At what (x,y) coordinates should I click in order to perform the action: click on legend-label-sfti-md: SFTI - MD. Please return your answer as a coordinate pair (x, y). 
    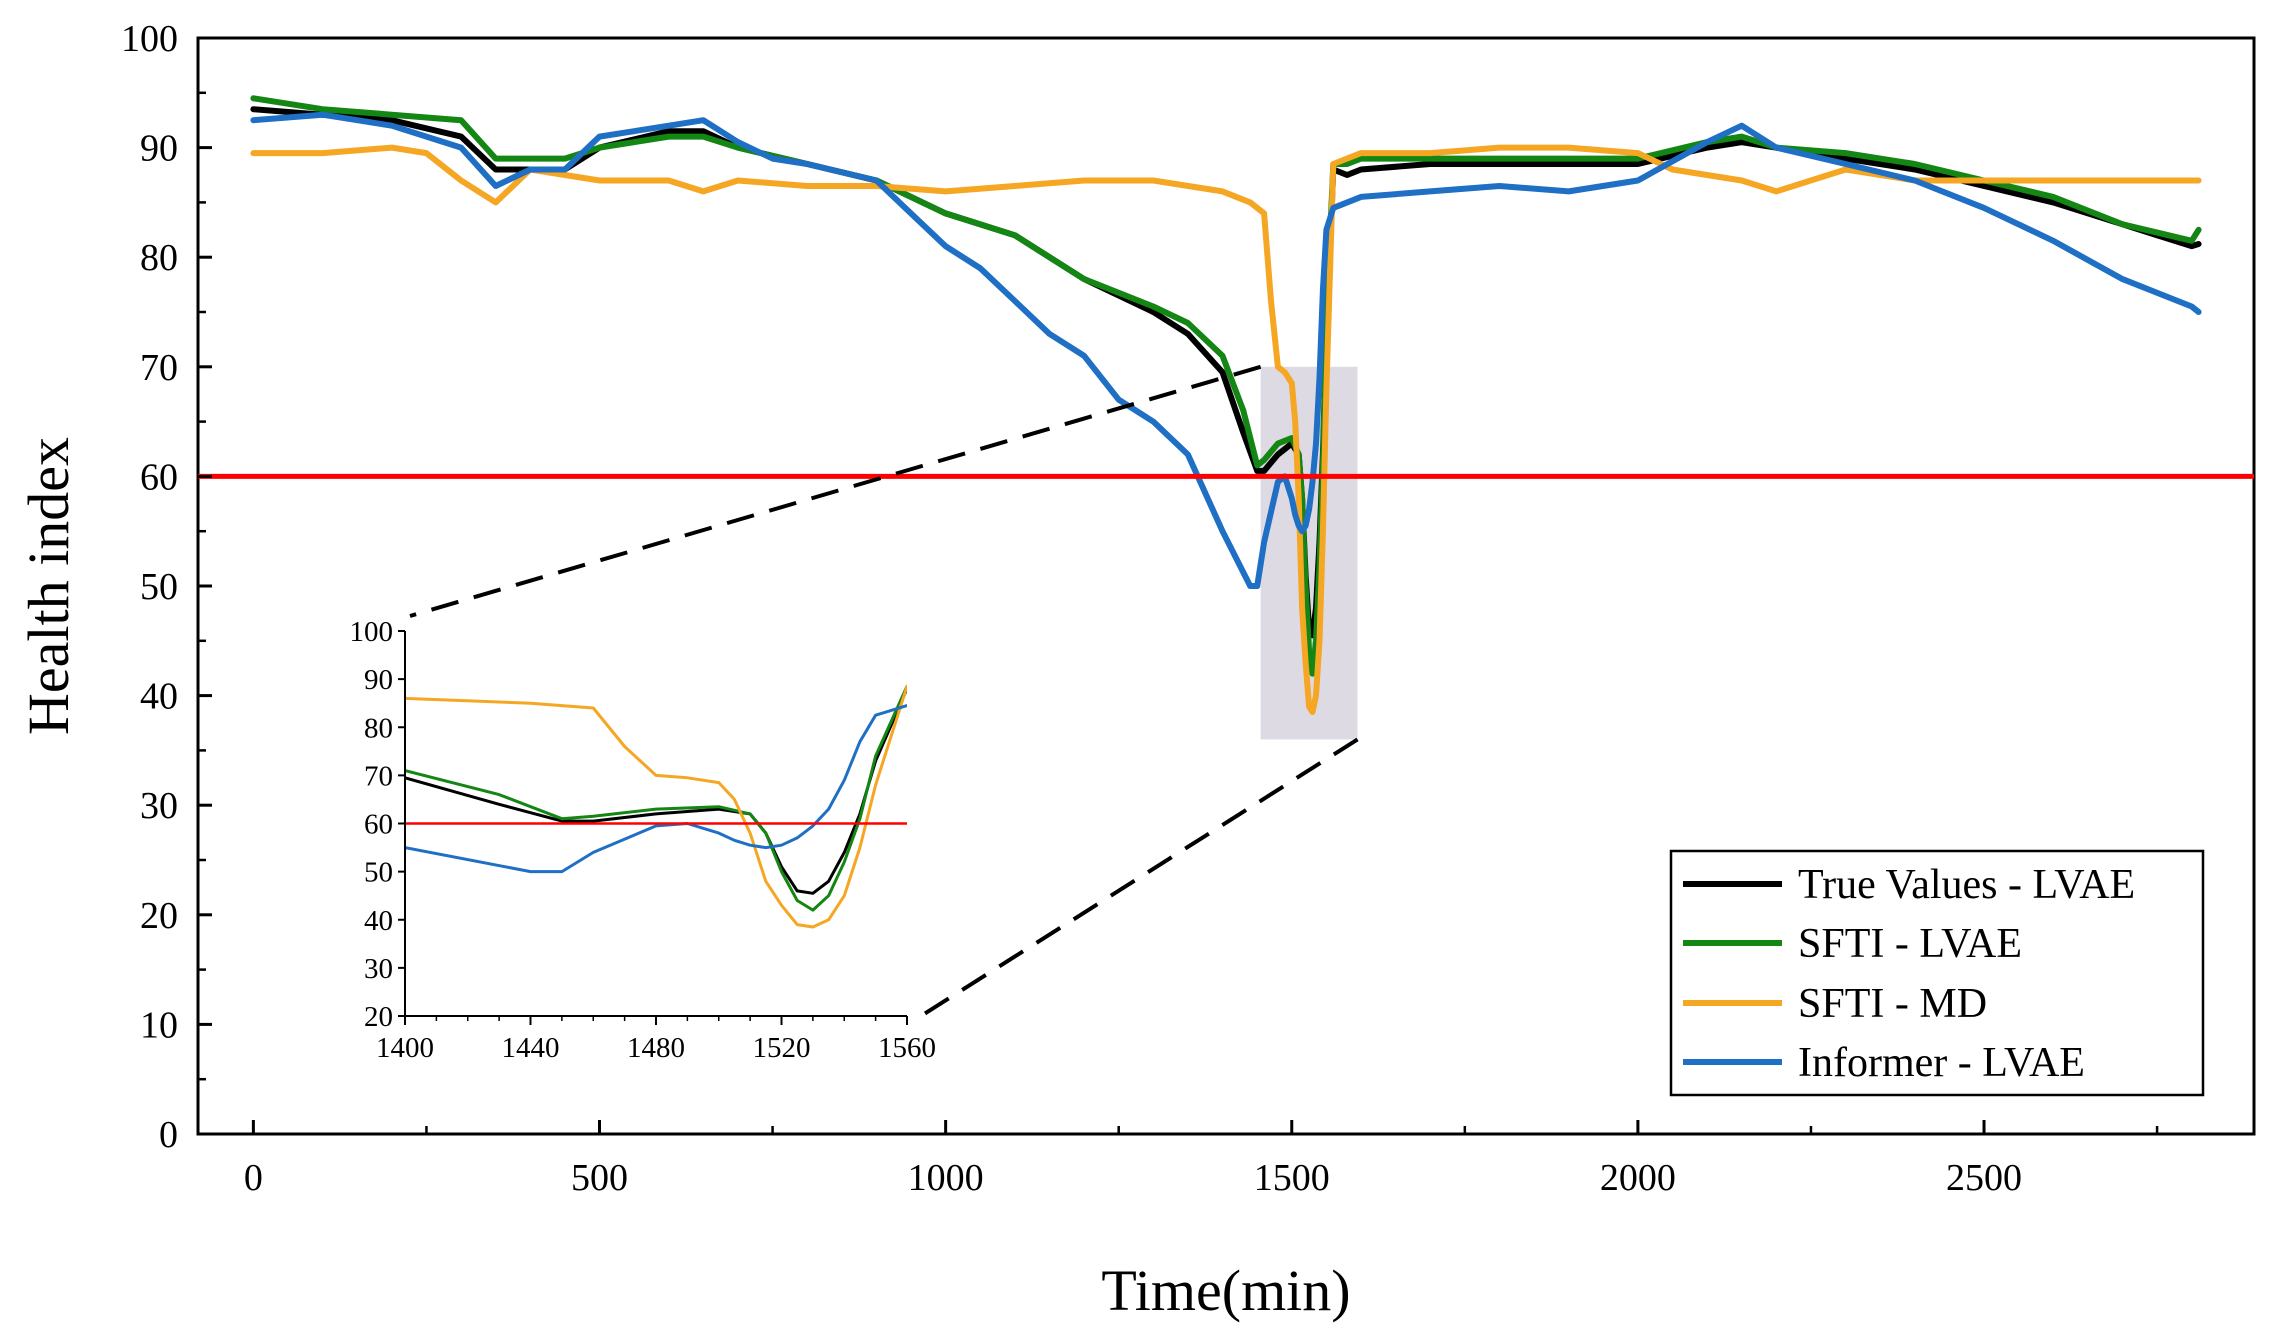
    Looking at the image, I should click on (1892, 1004).